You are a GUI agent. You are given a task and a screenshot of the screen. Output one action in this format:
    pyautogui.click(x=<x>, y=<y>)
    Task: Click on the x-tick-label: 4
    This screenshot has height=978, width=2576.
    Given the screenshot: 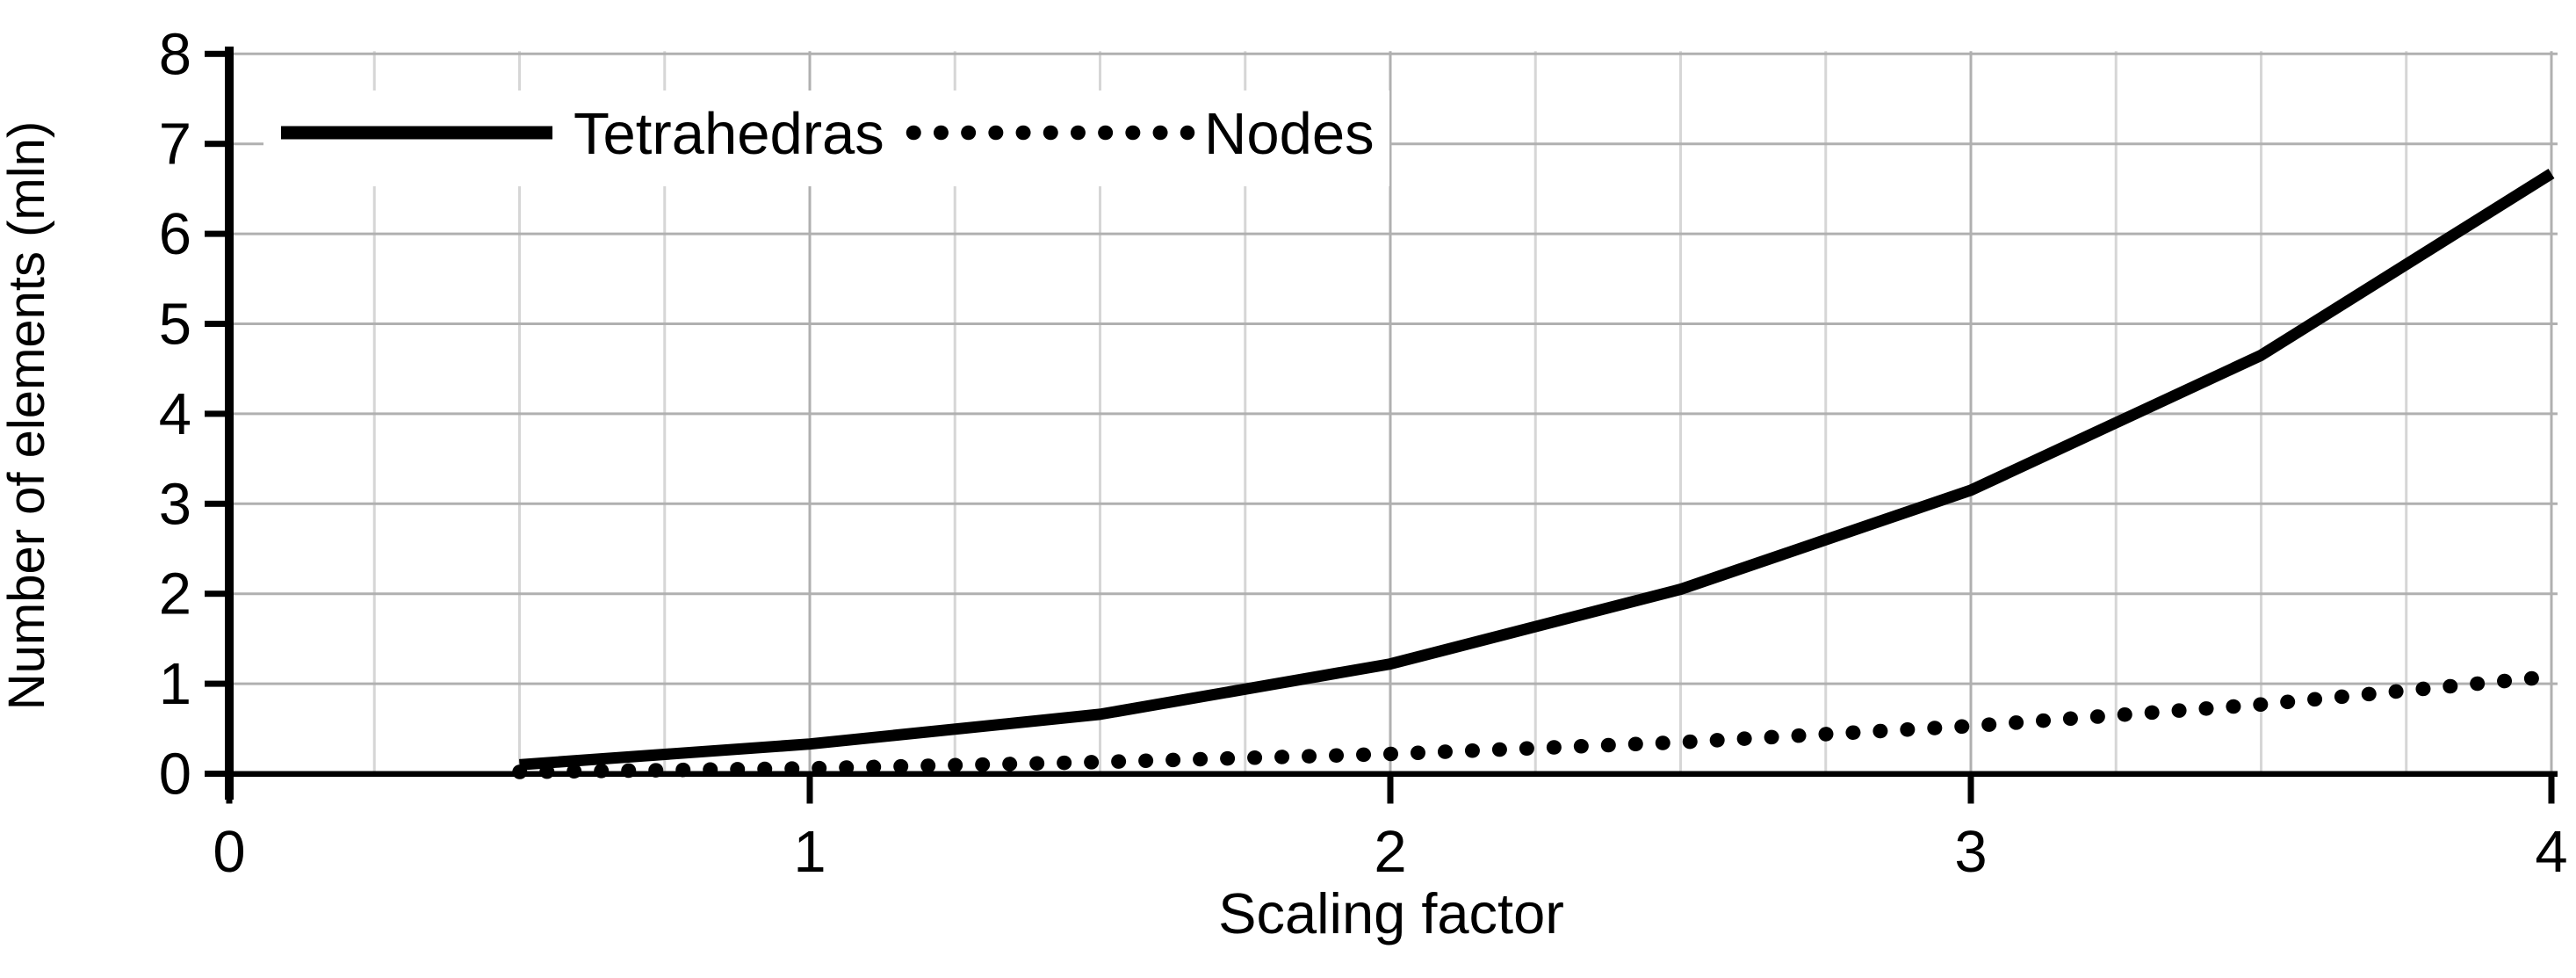 What is the action you would take?
    pyautogui.click(x=2551, y=852)
    